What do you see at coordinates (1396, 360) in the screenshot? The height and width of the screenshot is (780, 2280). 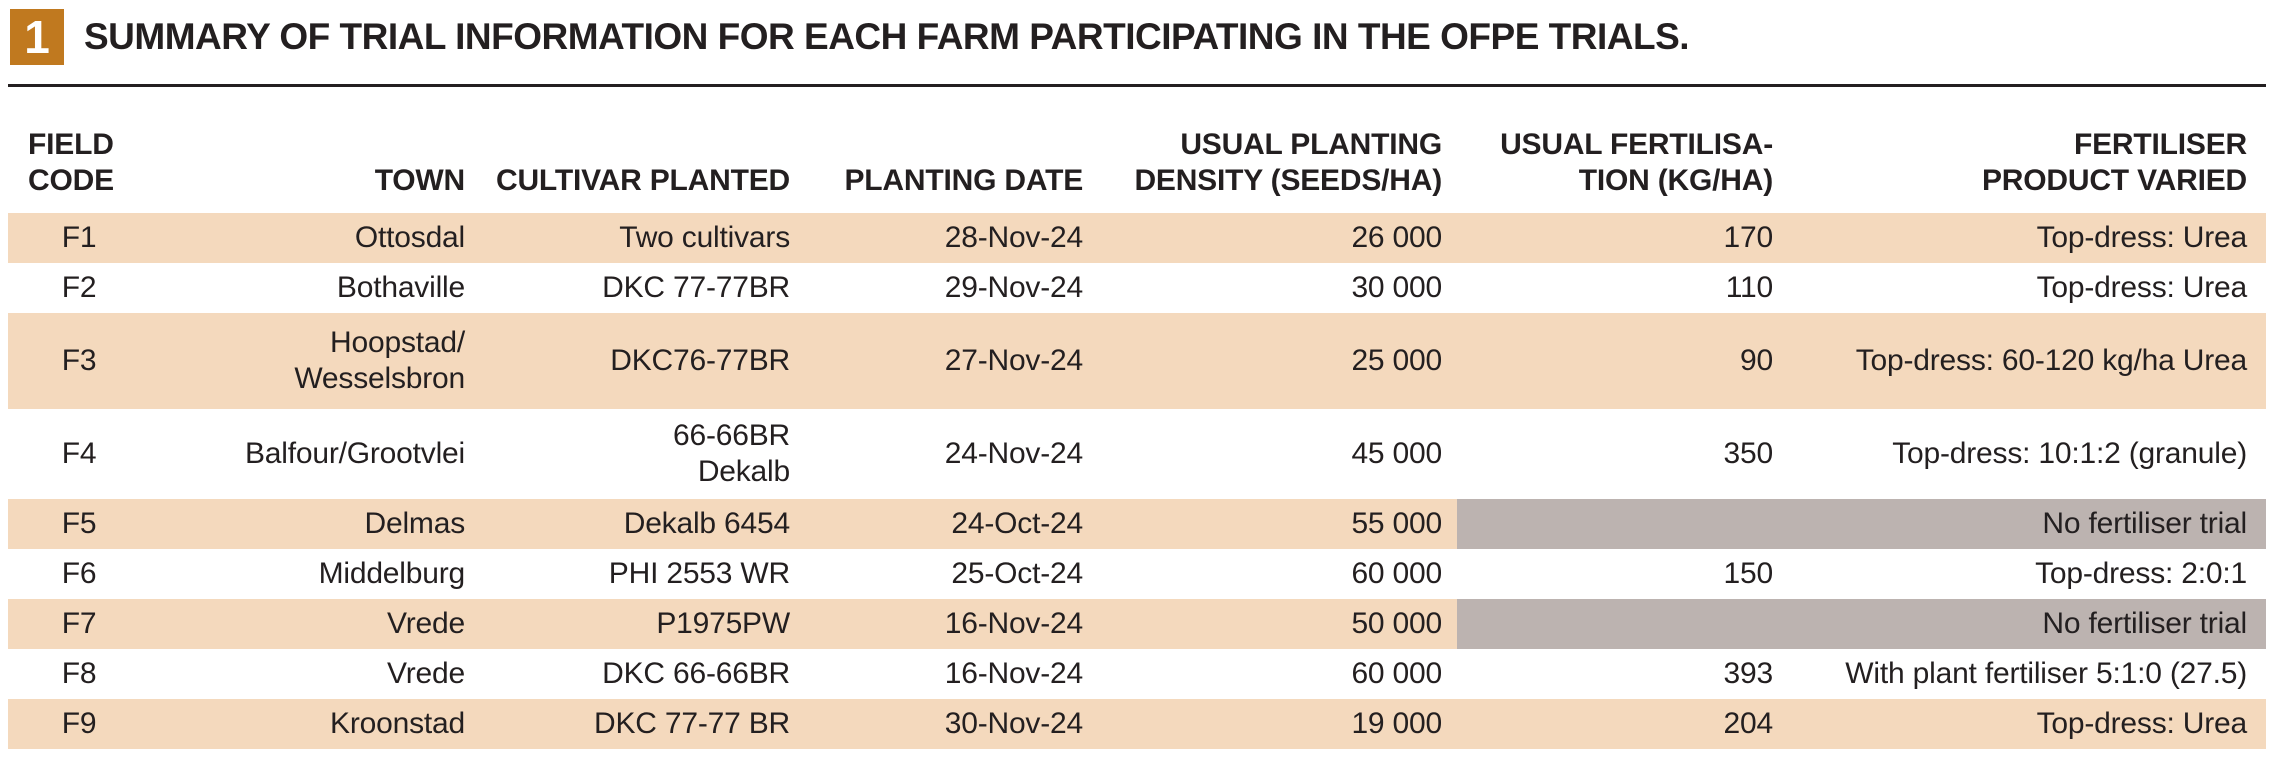 I see `cell-density: 25 000` at bounding box center [1396, 360].